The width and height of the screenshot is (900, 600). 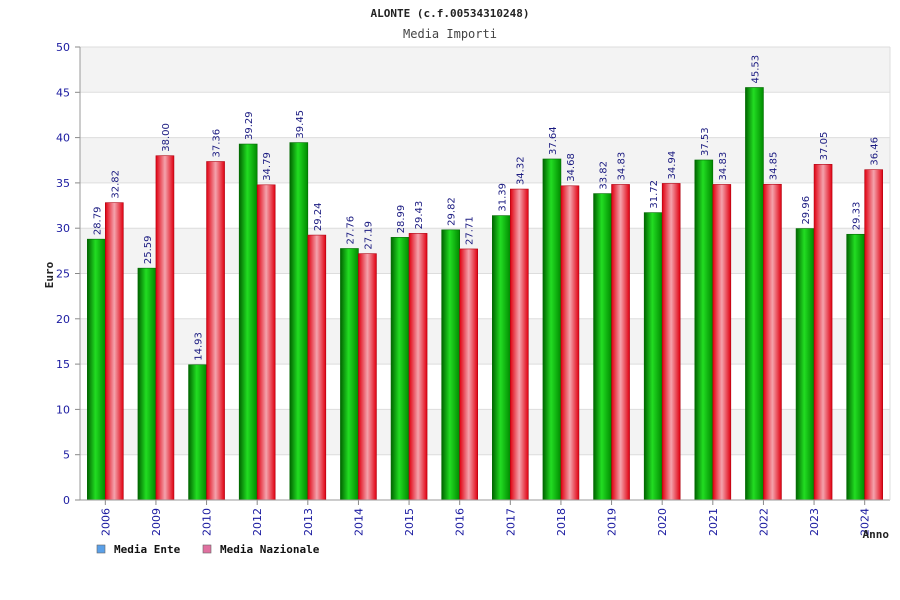 I want to click on data-label: 32.82, so click(x=115, y=184).